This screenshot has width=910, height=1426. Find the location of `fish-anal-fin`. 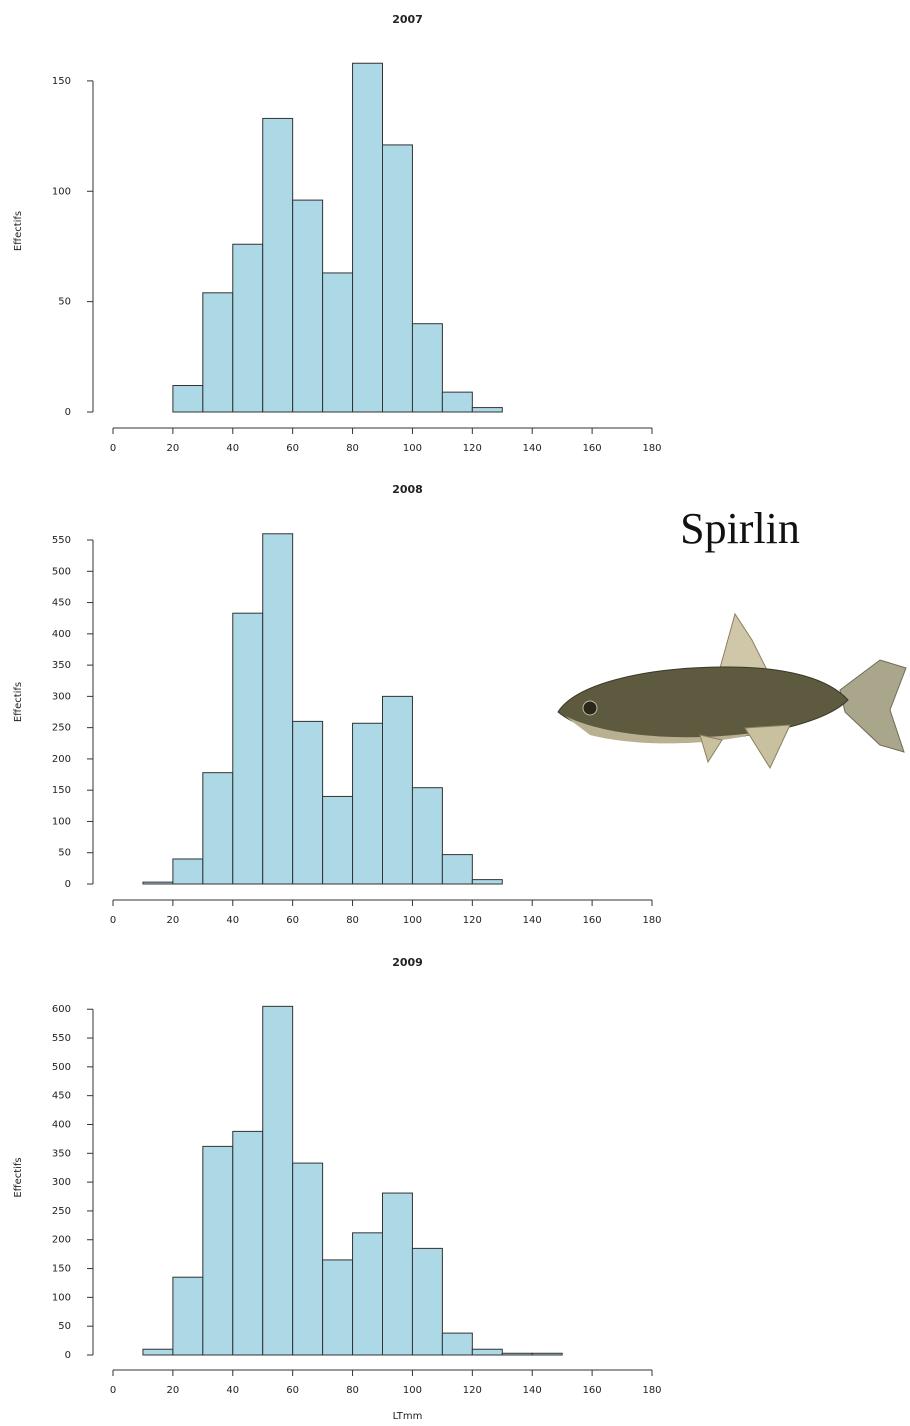

fish-anal-fin is located at coordinates (767, 747).